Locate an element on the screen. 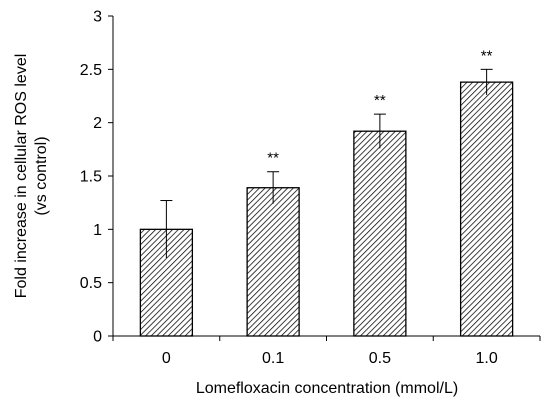 The height and width of the screenshot is (406, 550). y-axis-ticks: 0 0.5 1 1.5 2 2.5 3 is located at coordinates (96, 177).